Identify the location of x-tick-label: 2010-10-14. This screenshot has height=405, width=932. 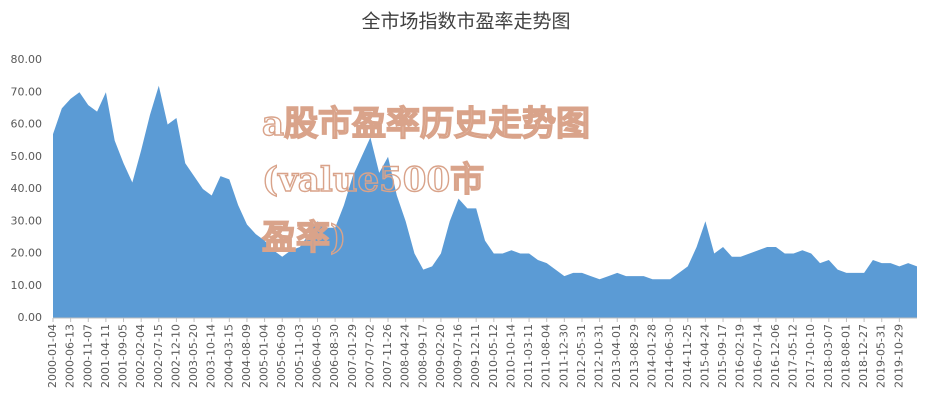
(510, 356).